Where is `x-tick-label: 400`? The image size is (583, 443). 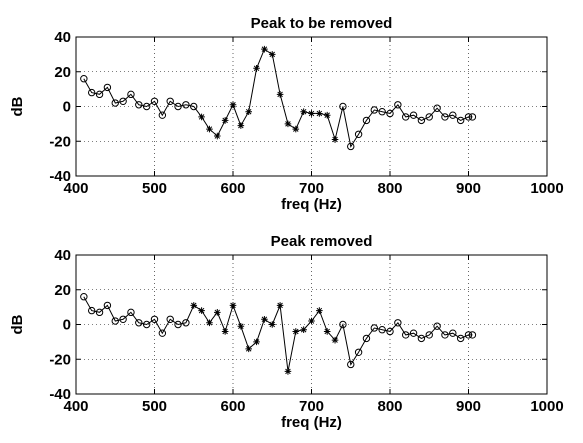 x-tick-label: 400 is located at coordinates (75, 406).